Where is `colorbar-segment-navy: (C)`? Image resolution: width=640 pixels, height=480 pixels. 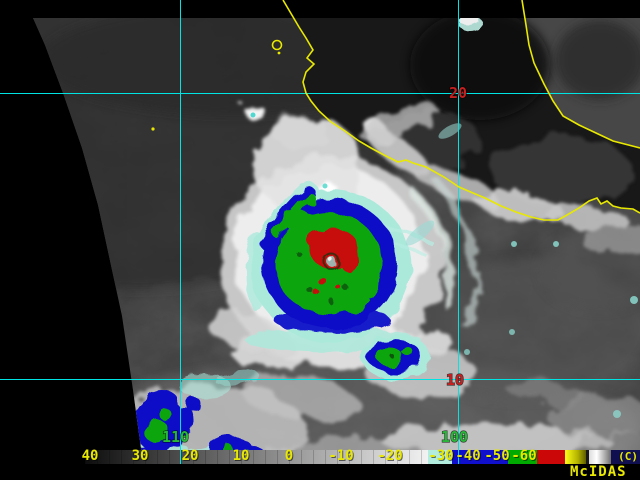 colorbar-segment-navy: (C) is located at coordinates (625, 457).